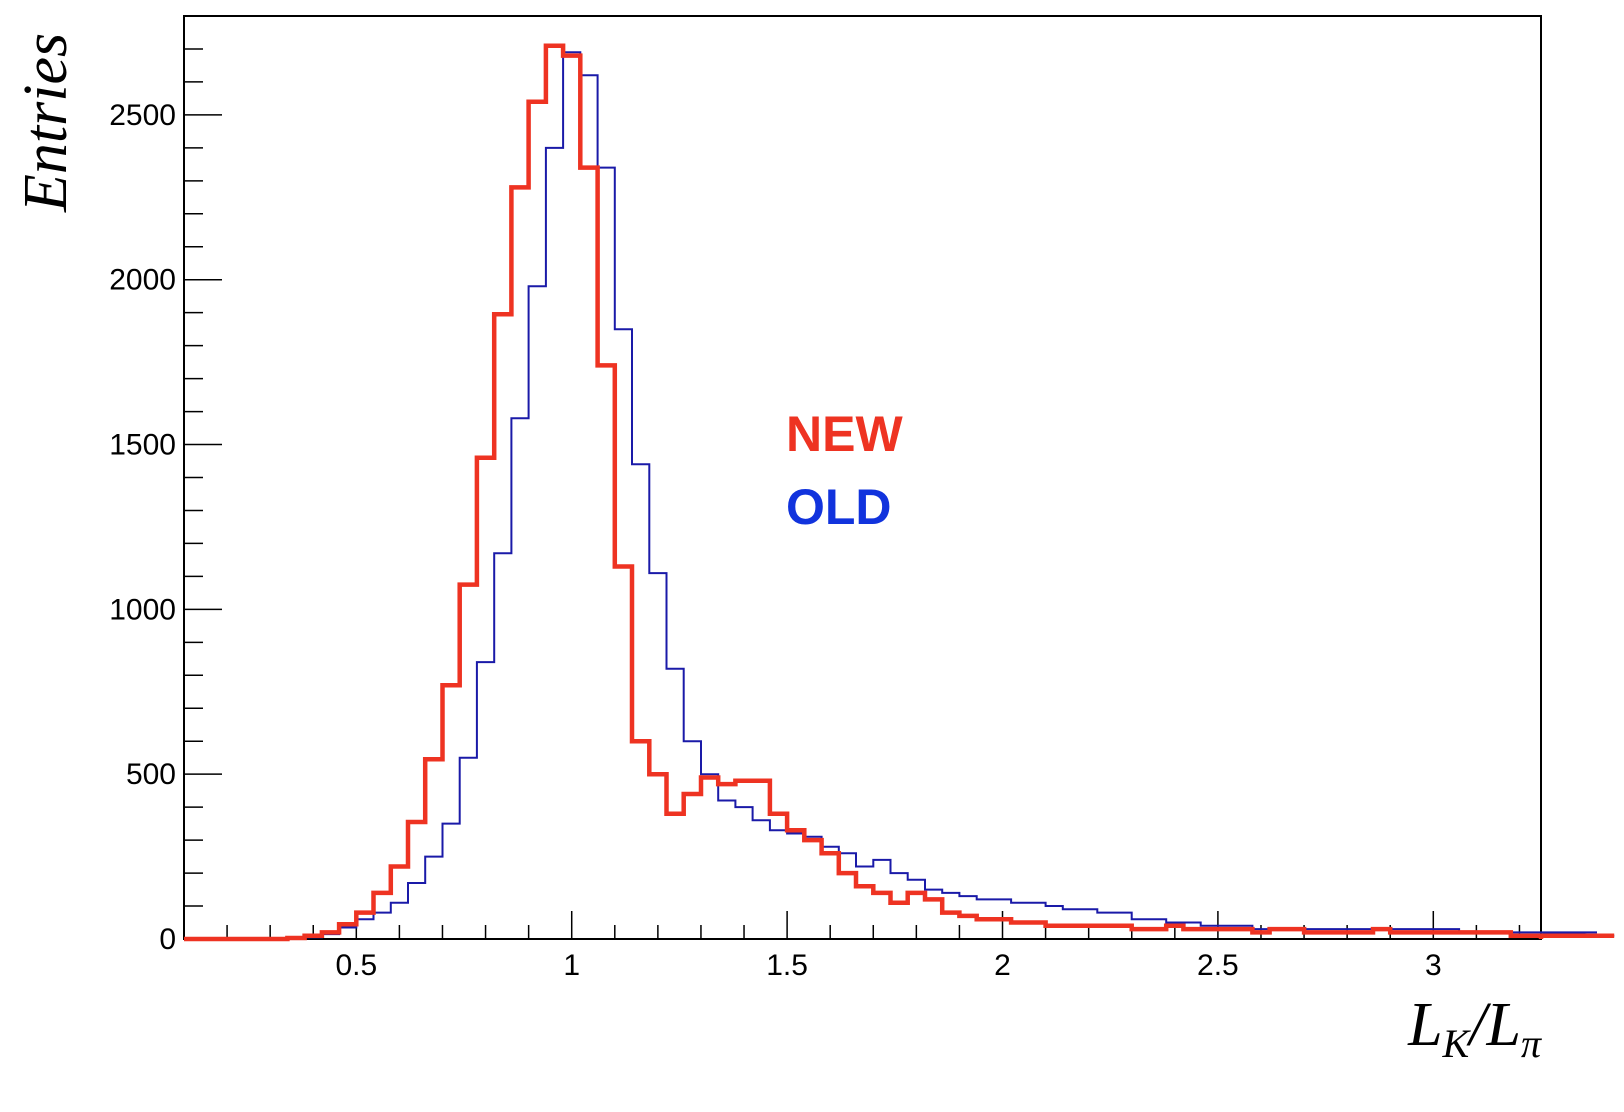  What do you see at coordinates (1002, 965) in the screenshot?
I see `x-tick-label: 2` at bounding box center [1002, 965].